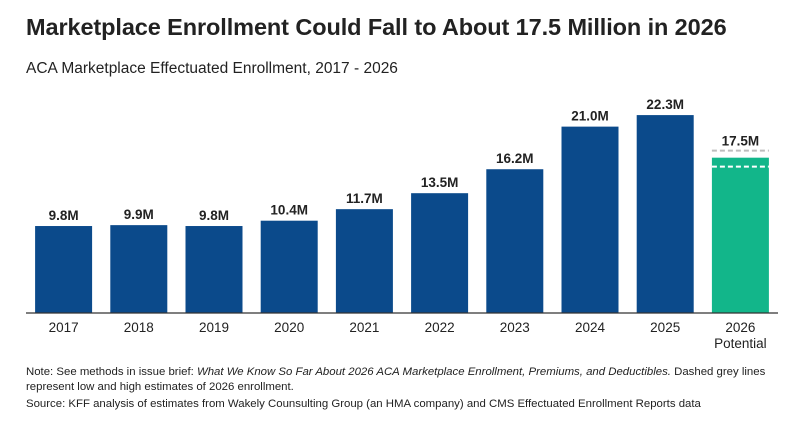 The height and width of the screenshot is (428, 800). I want to click on bar-value-label-4: 10.4M, so click(289, 210).